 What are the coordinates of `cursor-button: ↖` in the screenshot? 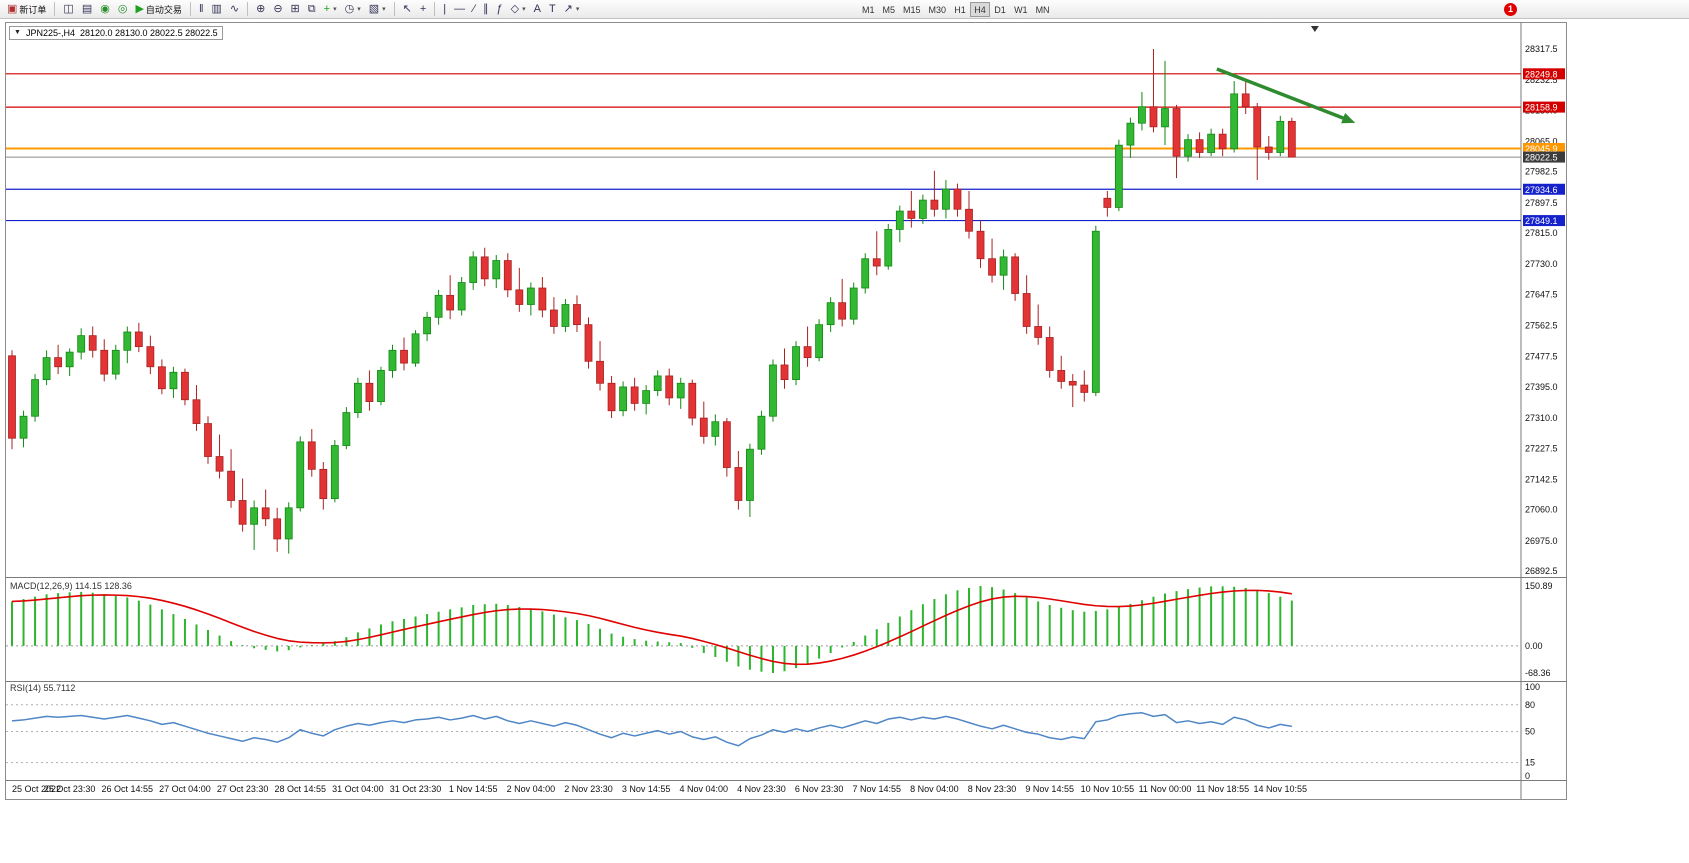 It's located at (407, 9).